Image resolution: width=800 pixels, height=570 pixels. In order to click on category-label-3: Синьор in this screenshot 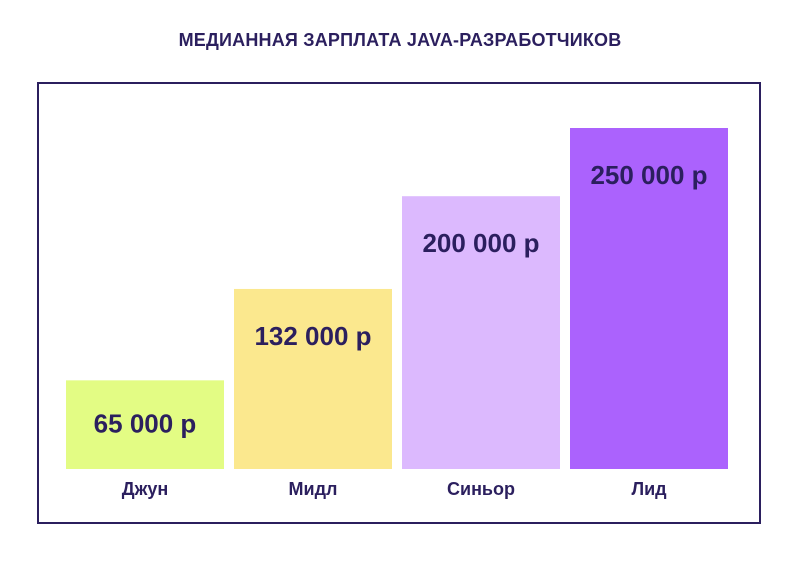, I will do `click(481, 489)`.